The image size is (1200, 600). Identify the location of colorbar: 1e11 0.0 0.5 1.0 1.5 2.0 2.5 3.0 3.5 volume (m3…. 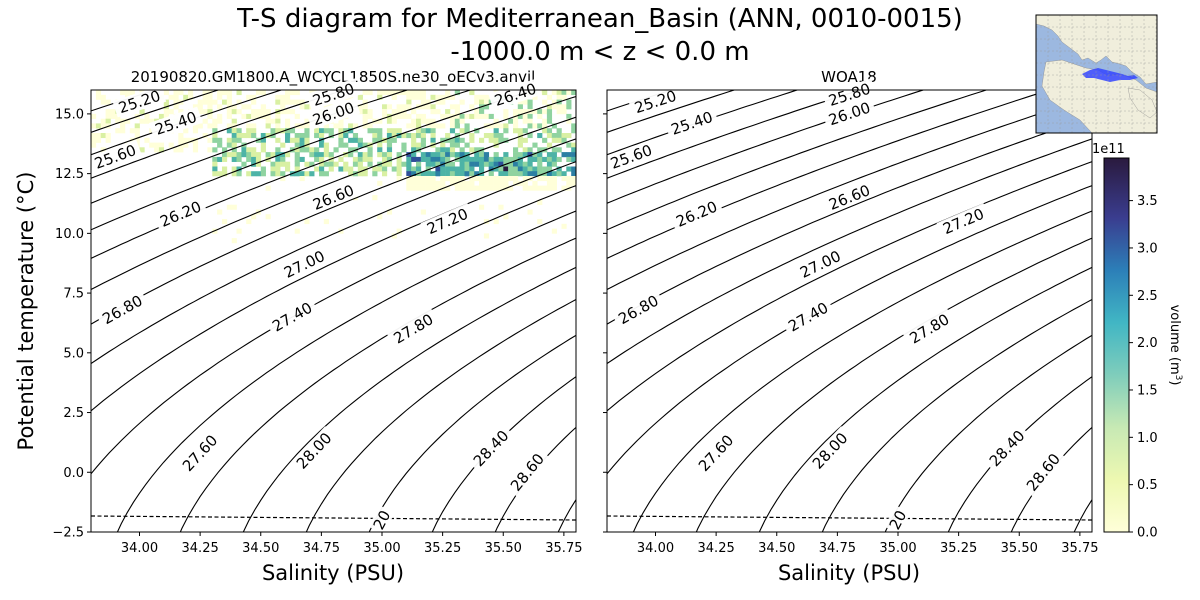
(1137, 341).